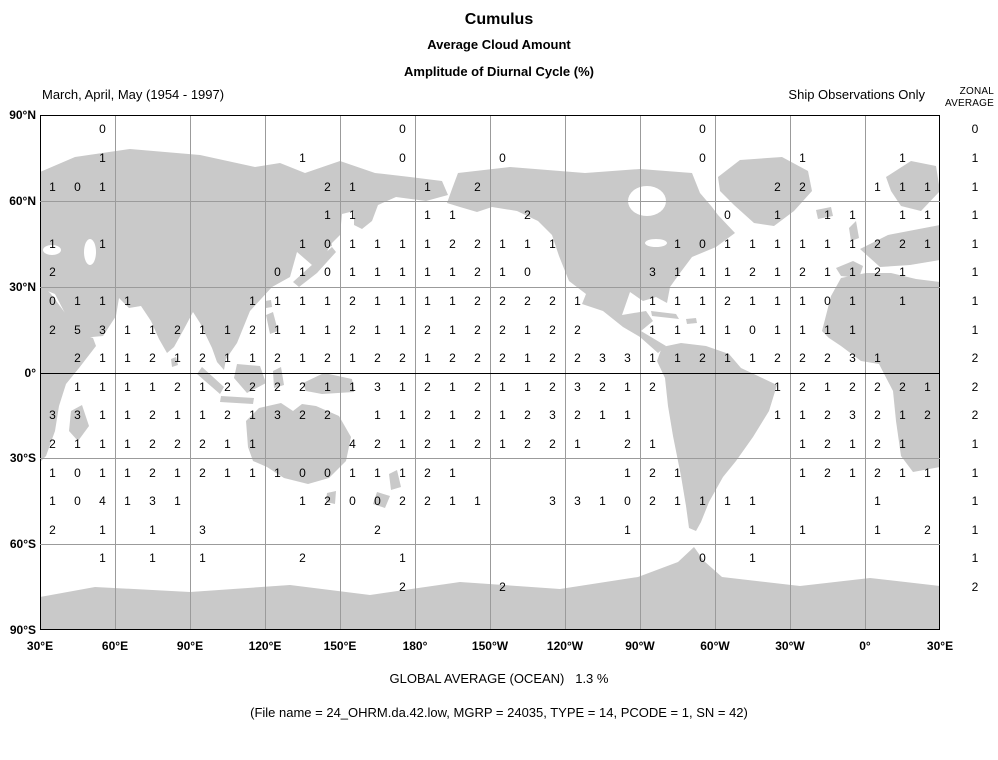 The image size is (998, 760). I want to click on land-iceland, so click(824, 213).